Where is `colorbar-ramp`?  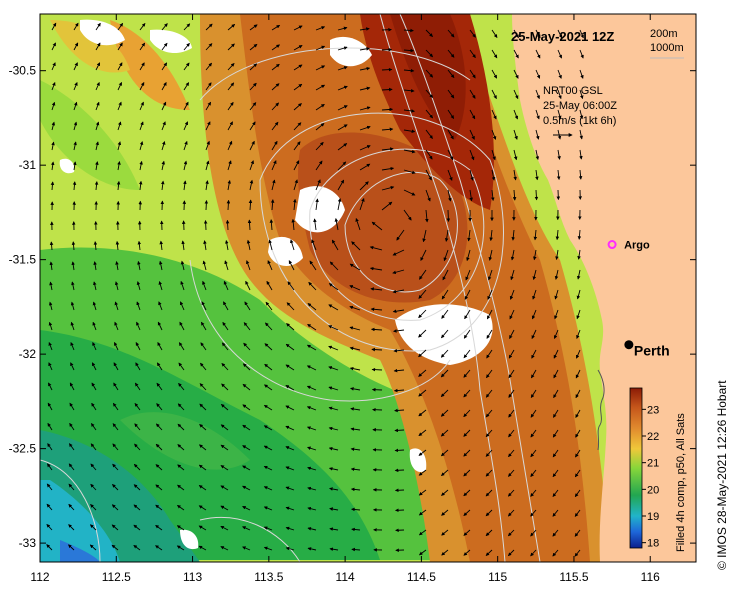 colorbar-ramp is located at coordinates (636, 468).